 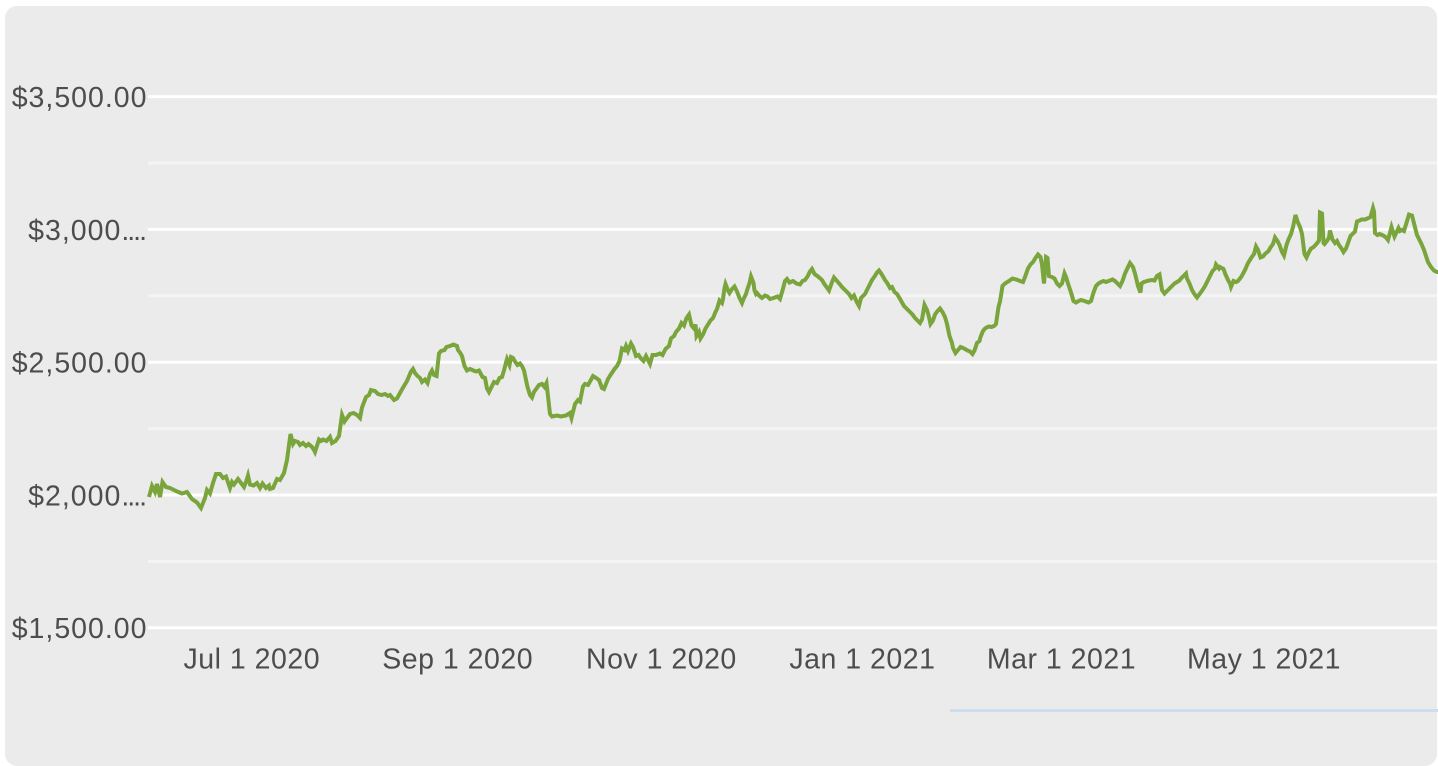 What do you see at coordinates (1061, 659) in the screenshot?
I see `svg-text: Mar 1 2021` at bounding box center [1061, 659].